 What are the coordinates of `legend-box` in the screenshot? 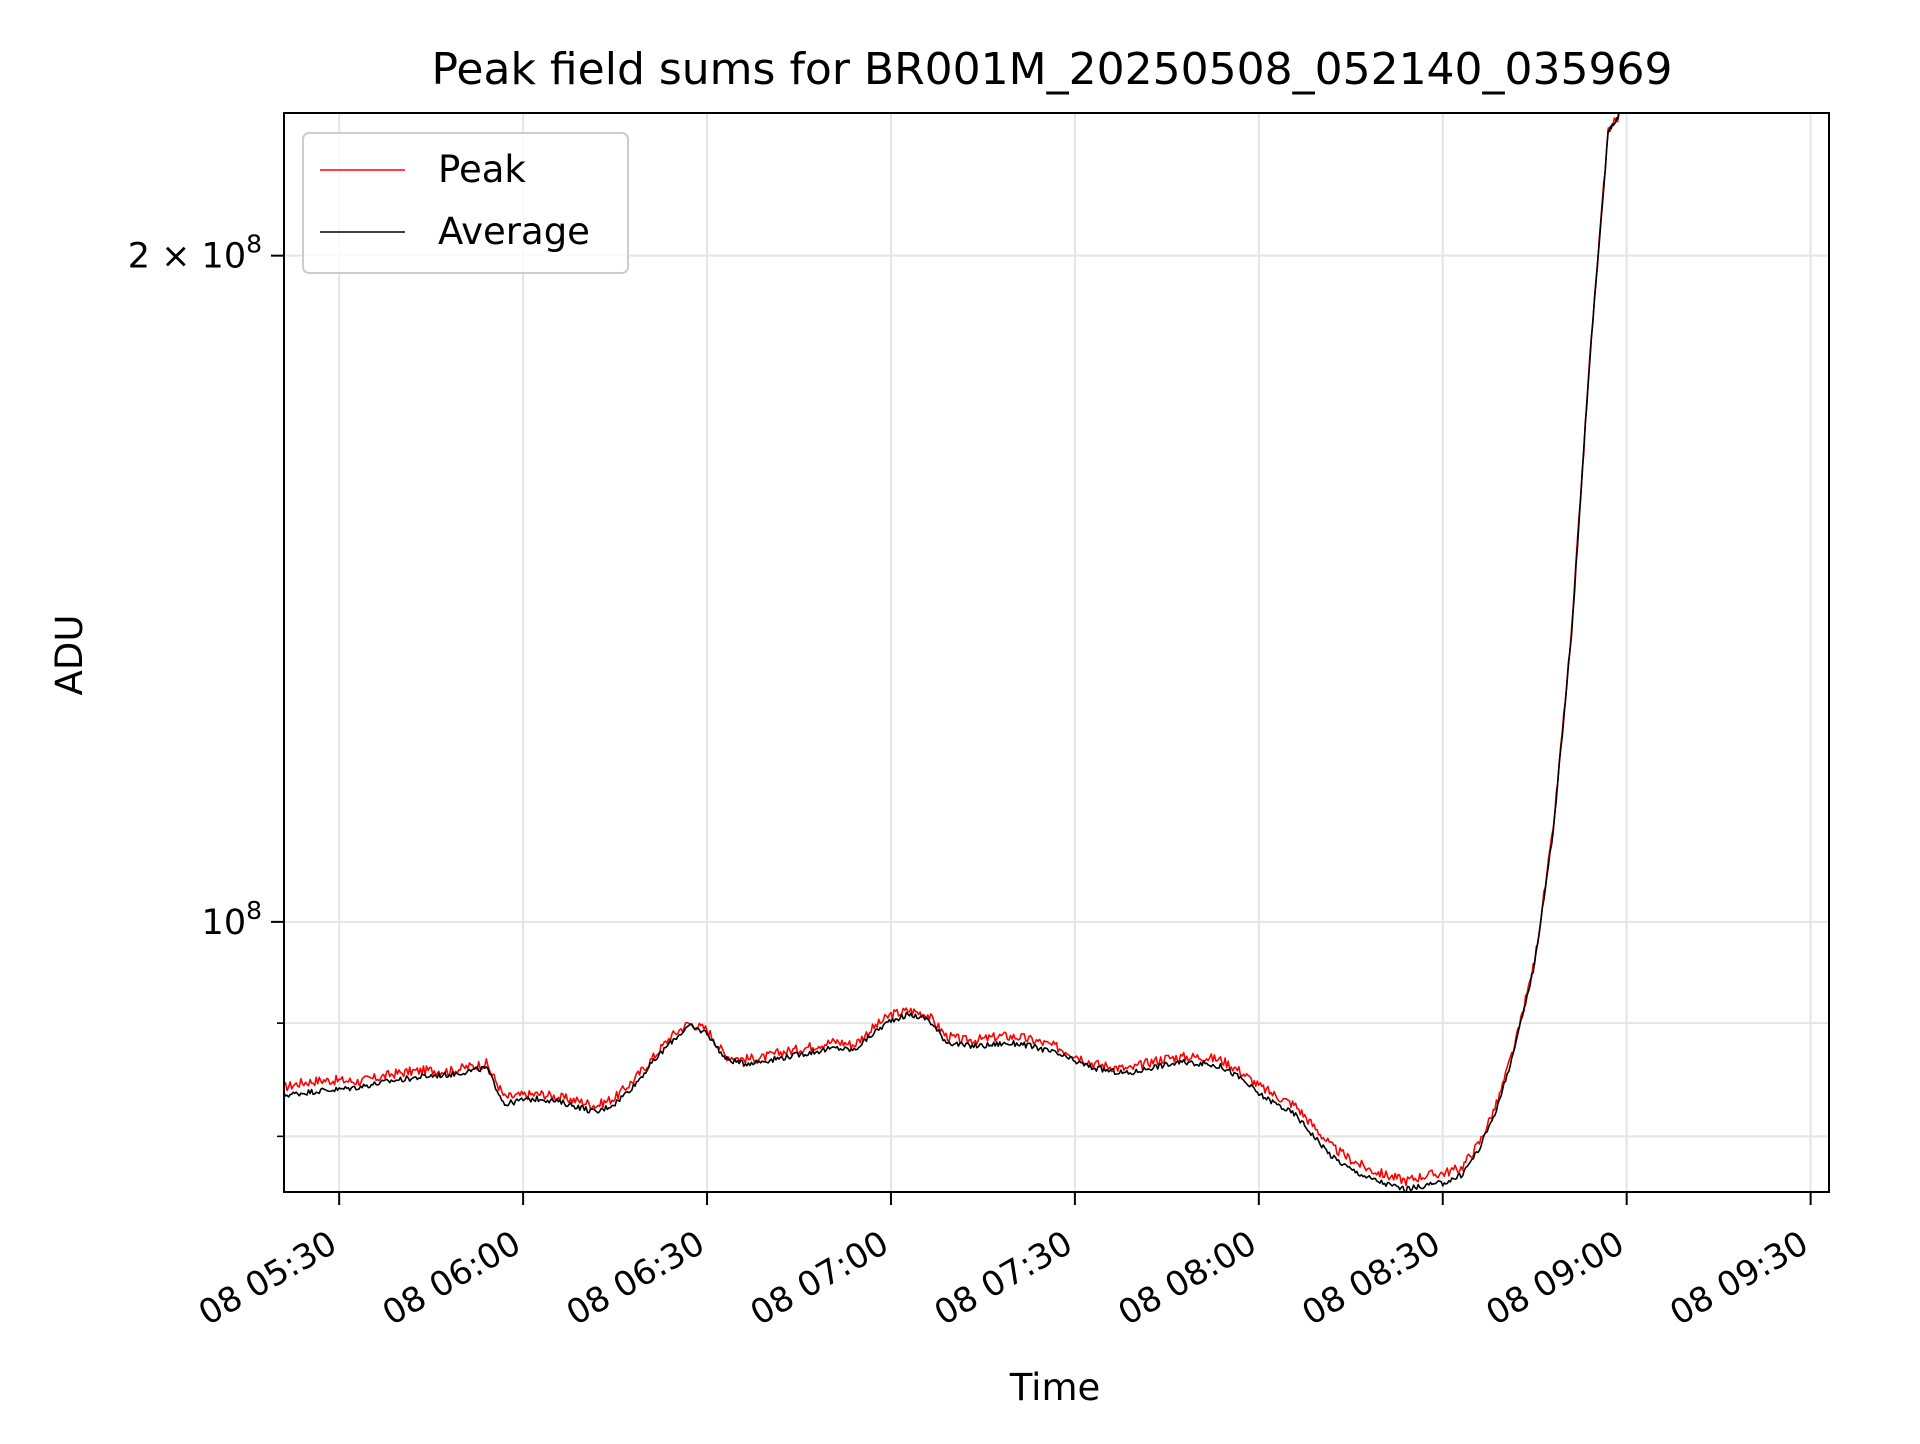 It's located at (465, 203).